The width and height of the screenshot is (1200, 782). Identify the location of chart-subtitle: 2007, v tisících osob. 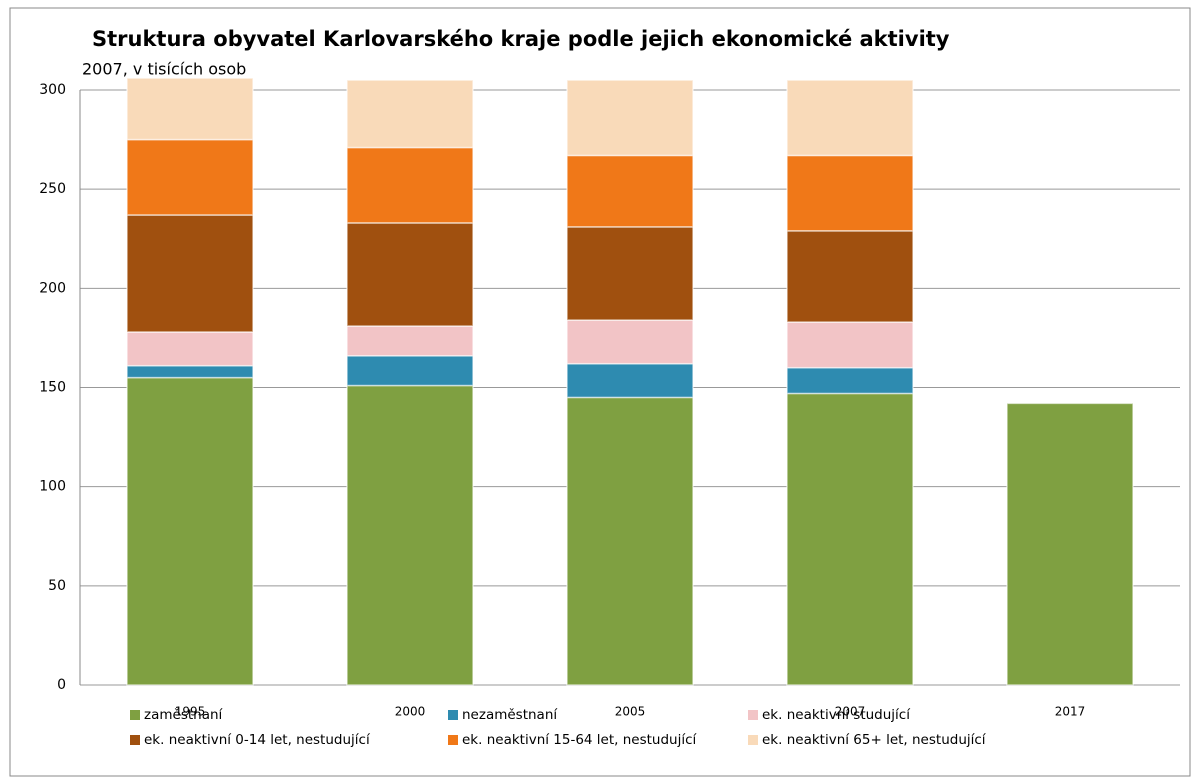
(164, 69).